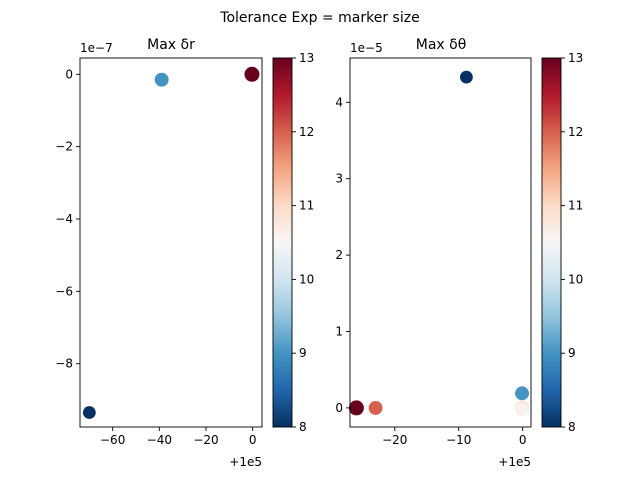 The height and width of the screenshot is (480, 640). What do you see at coordinates (339, 179) in the screenshot?
I see `y-tick-label: 3` at bounding box center [339, 179].